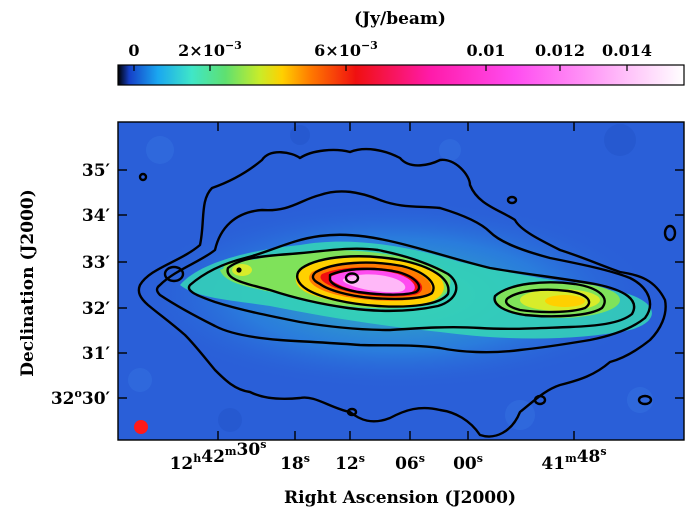 This screenshot has width=696, height=517. I want to click on east-knot, so click(242, 270).